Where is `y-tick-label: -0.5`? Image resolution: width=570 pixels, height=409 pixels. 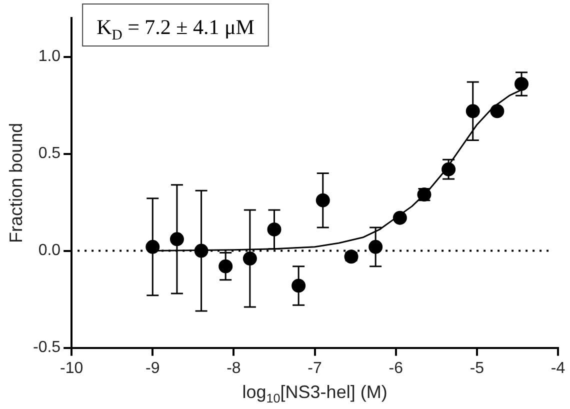
y-tick-label: -0.5 is located at coordinates (46, 347).